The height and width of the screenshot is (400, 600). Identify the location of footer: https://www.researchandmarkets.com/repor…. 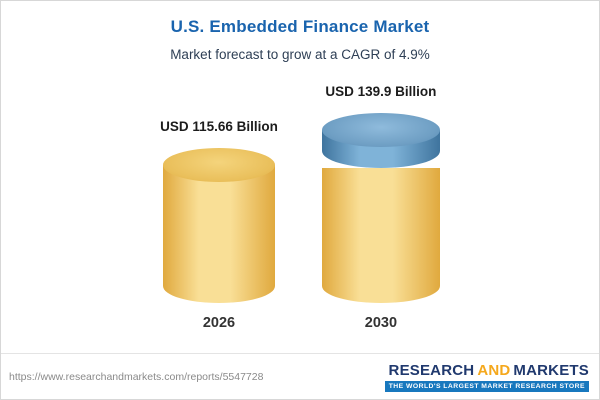
(300, 376).